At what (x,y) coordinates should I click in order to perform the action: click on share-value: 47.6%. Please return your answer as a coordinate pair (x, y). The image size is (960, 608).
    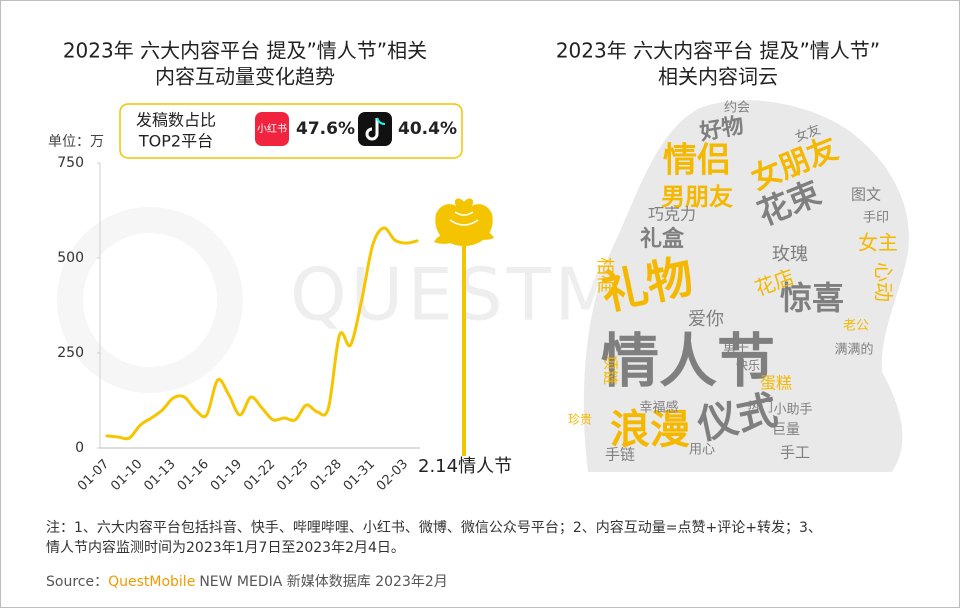
    Looking at the image, I should click on (325, 129).